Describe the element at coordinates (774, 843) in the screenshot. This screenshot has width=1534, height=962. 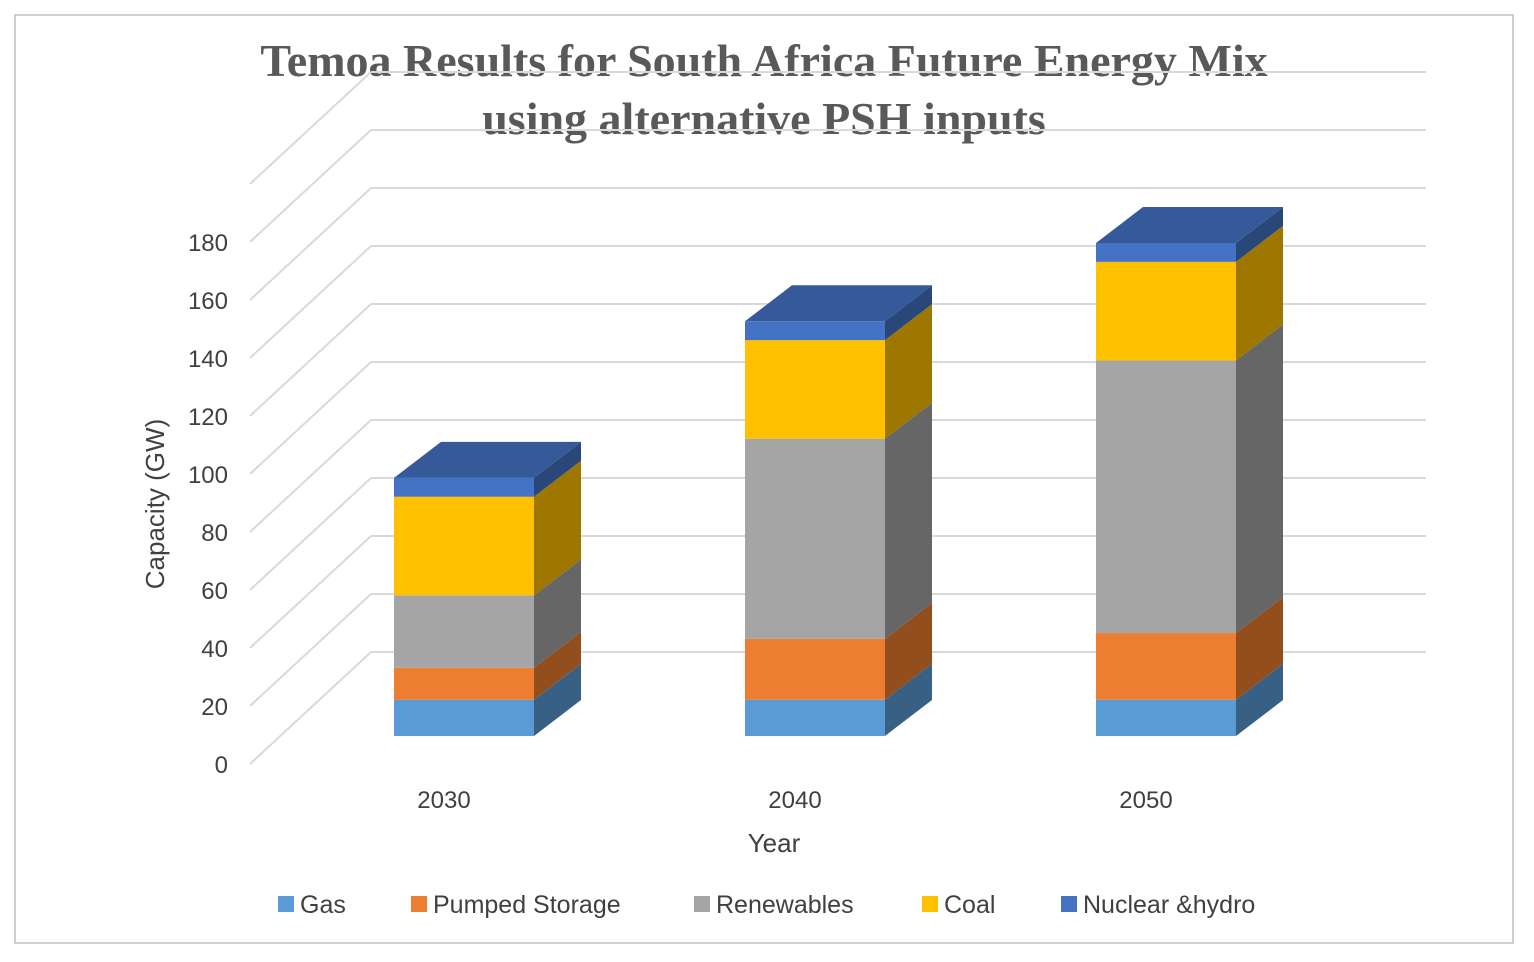
I see `x-axis-label: Year` at that location.